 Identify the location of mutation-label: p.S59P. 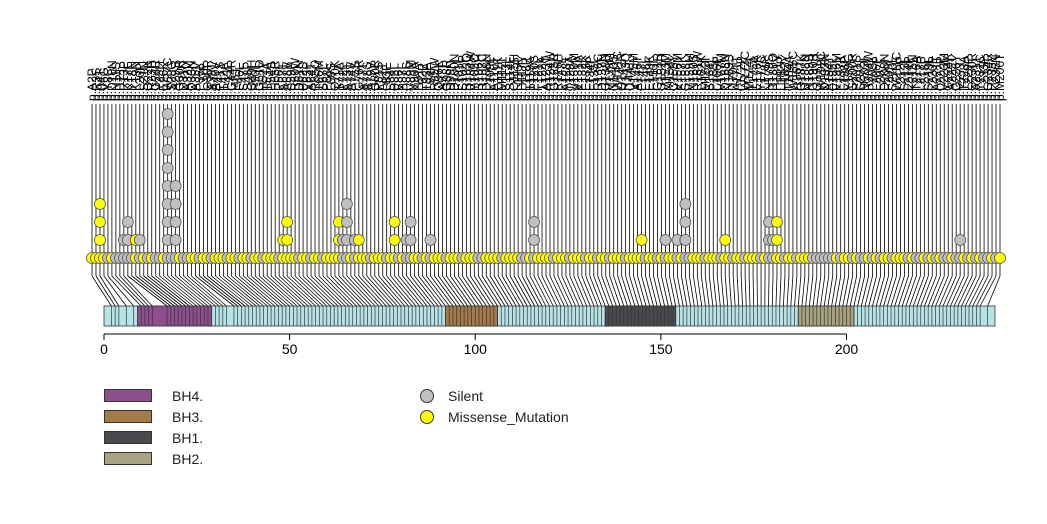
(291, 81).